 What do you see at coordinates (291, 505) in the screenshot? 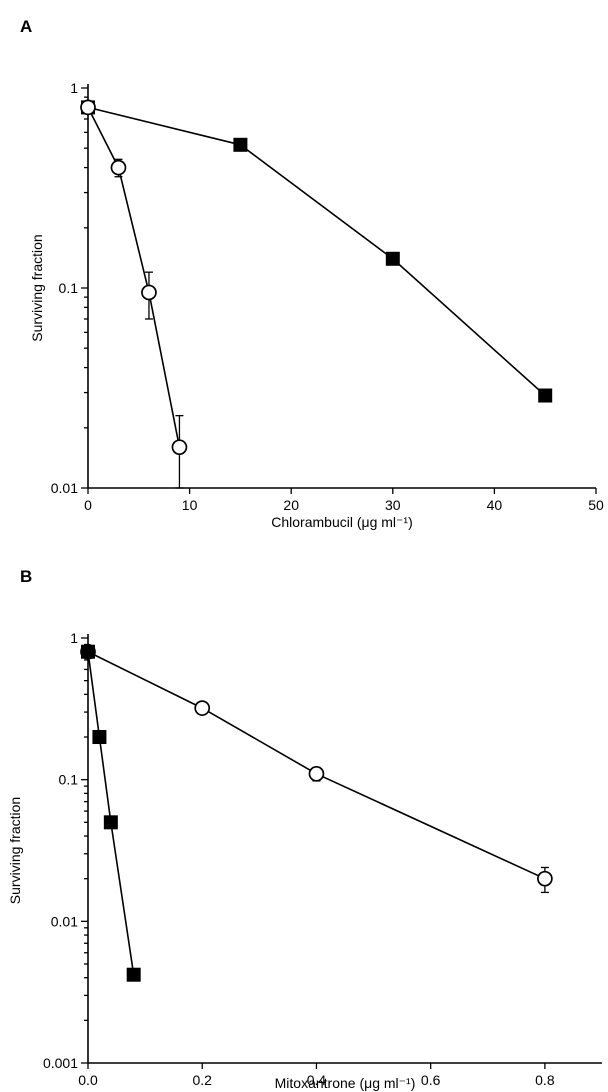
I see `x-tick-label: 20` at bounding box center [291, 505].